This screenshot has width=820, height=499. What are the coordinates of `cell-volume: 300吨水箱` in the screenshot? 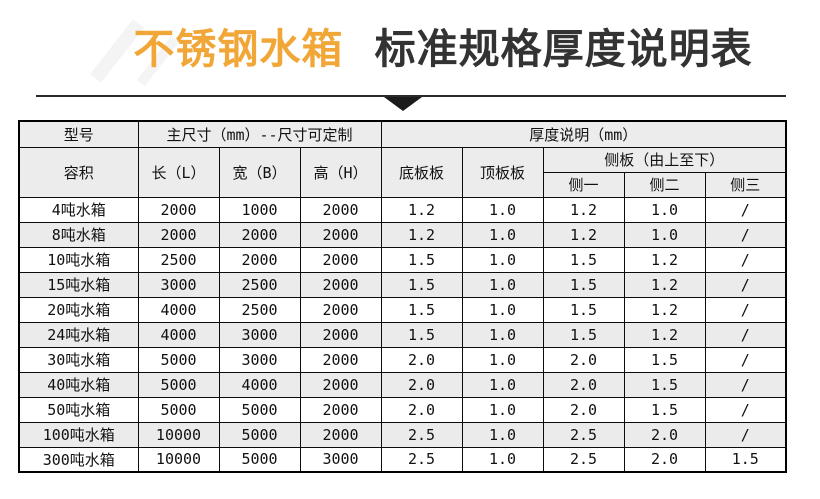 It's located at (78, 459).